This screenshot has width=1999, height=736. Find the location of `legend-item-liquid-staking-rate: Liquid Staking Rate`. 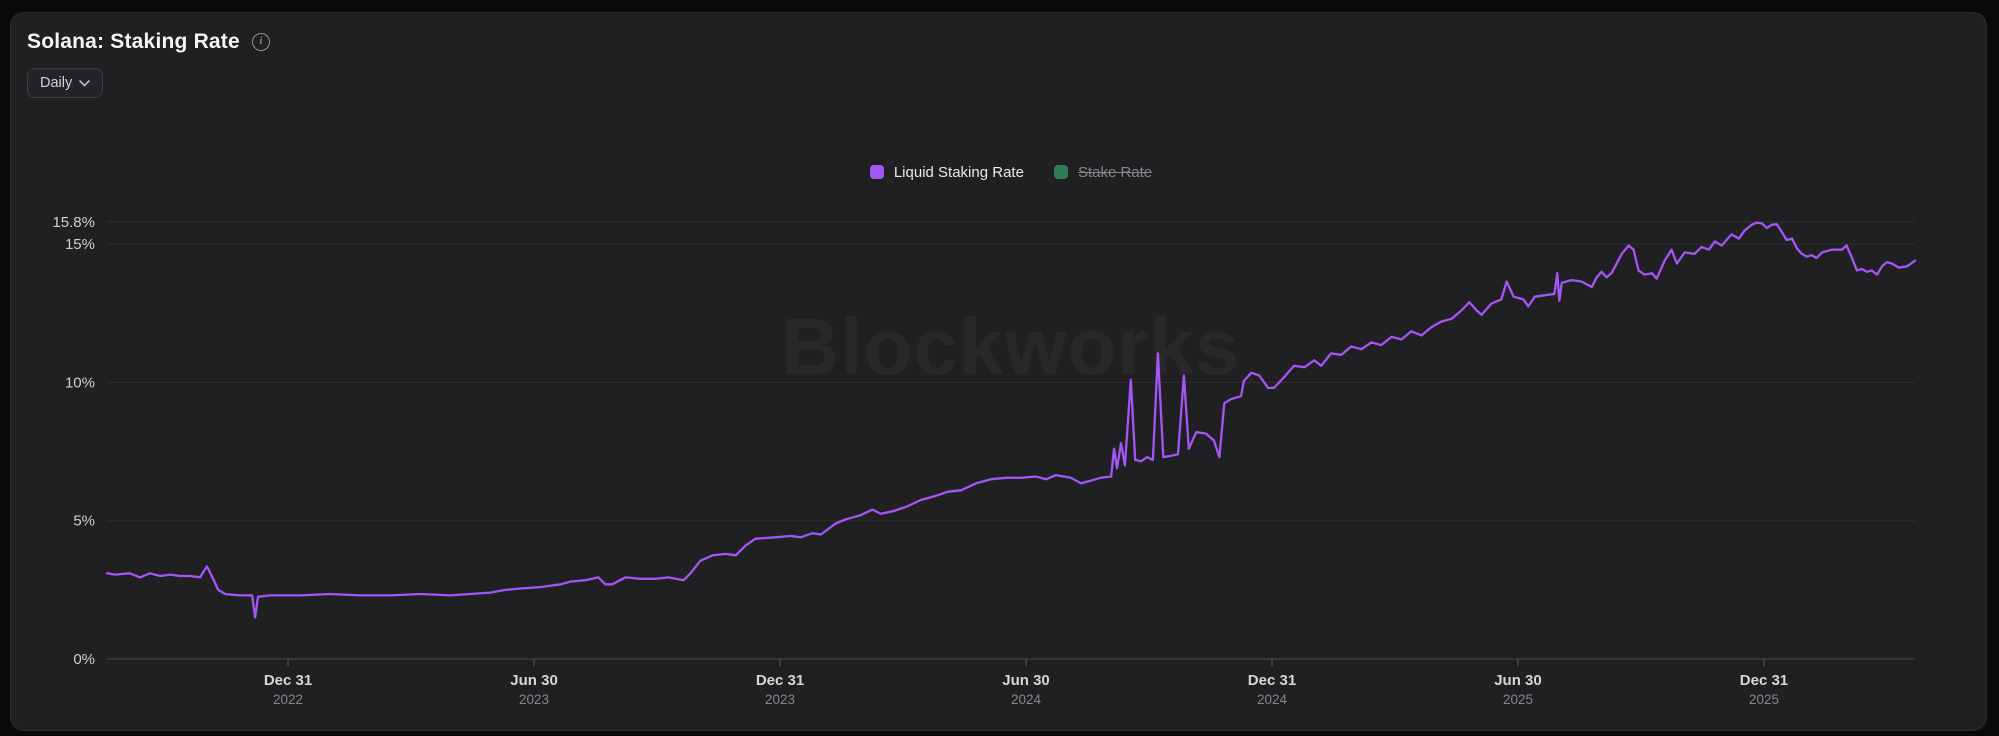

legend-item-liquid-staking-rate: Liquid Staking Rate is located at coordinates (946, 172).